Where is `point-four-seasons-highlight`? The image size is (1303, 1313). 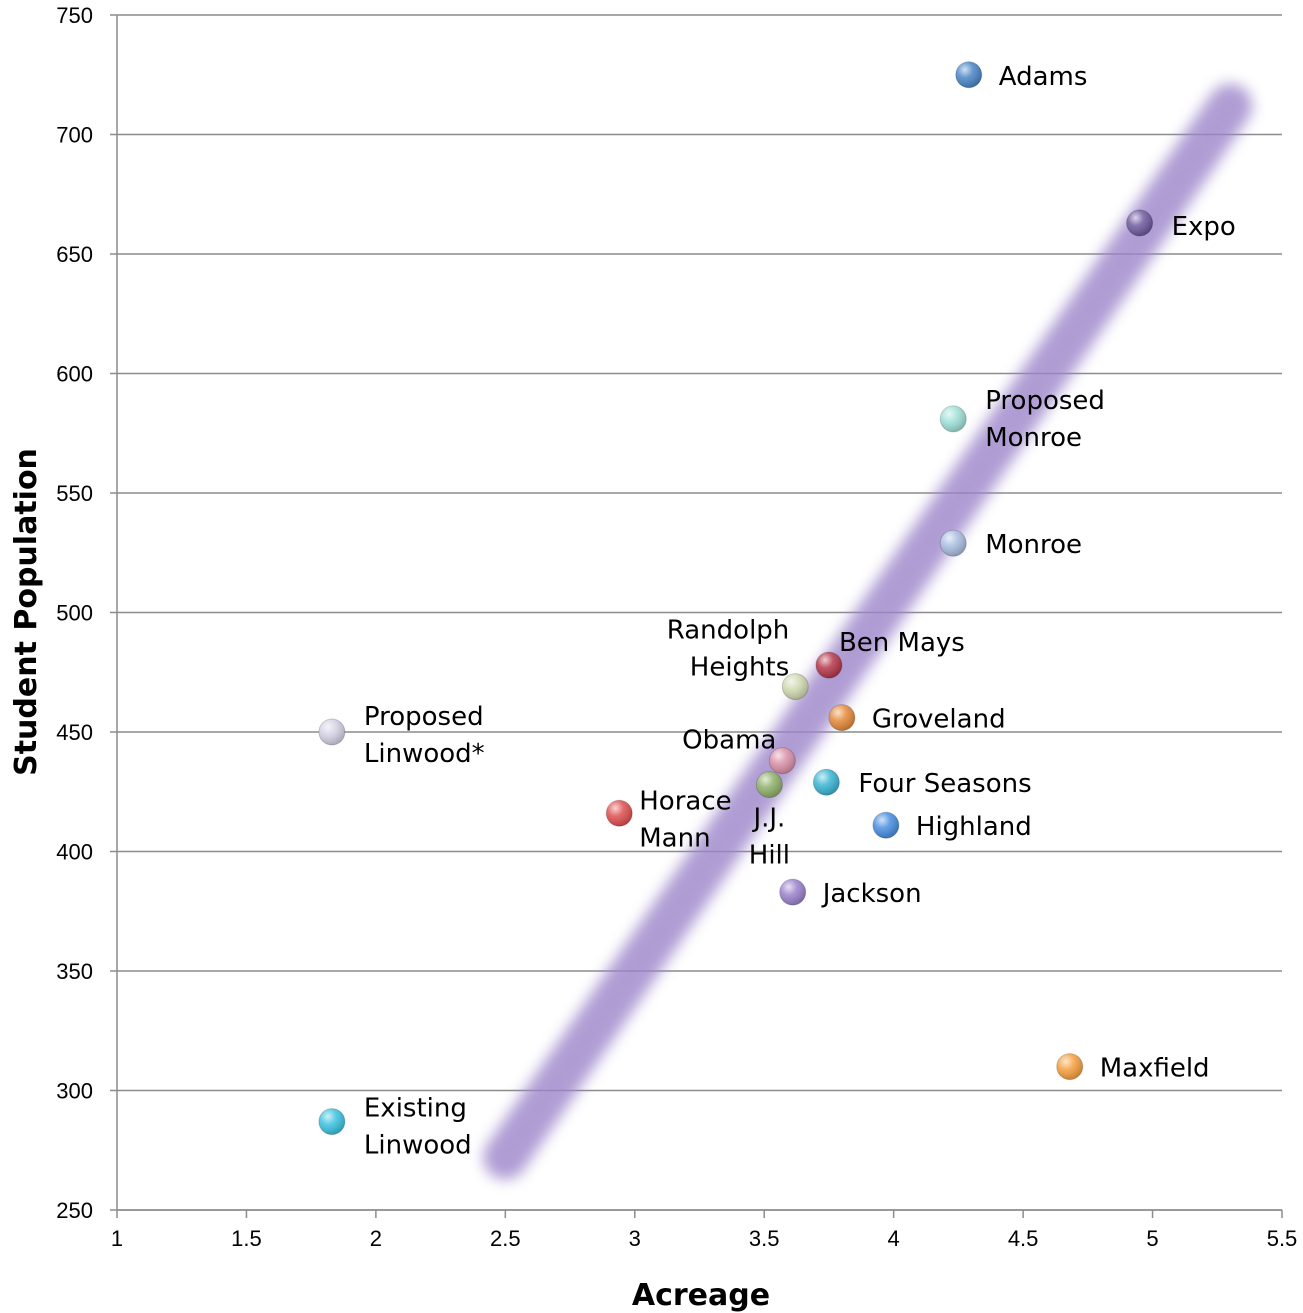
point-four-seasons-highlight is located at coordinates (826, 782).